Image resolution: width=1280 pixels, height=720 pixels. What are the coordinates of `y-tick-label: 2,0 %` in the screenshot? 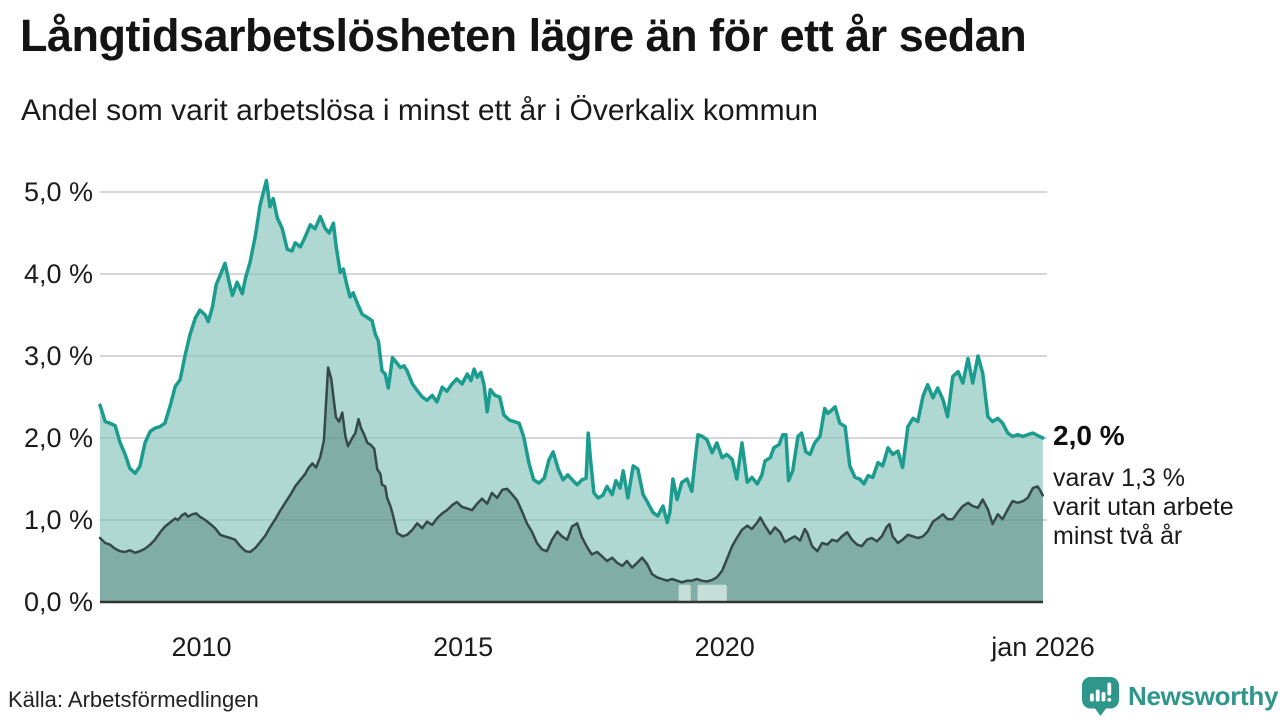 It's located at (58, 438).